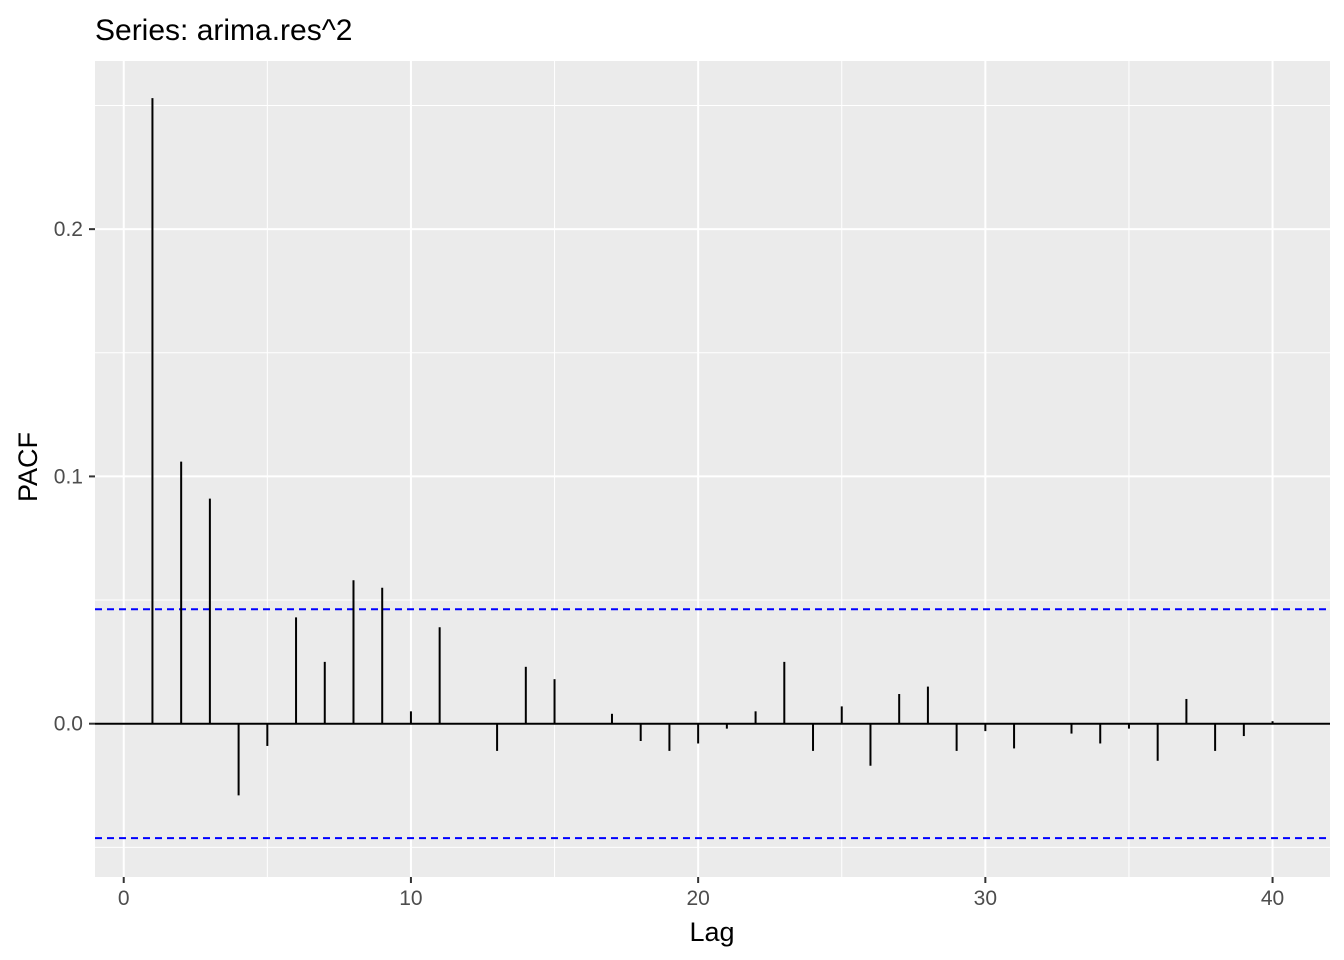 Image resolution: width=1344 pixels, height=960 pixels. Describe the element at coordinates (224, 30) in the screenshot. I see `chart-title: Series: arima.res^2` at that location.